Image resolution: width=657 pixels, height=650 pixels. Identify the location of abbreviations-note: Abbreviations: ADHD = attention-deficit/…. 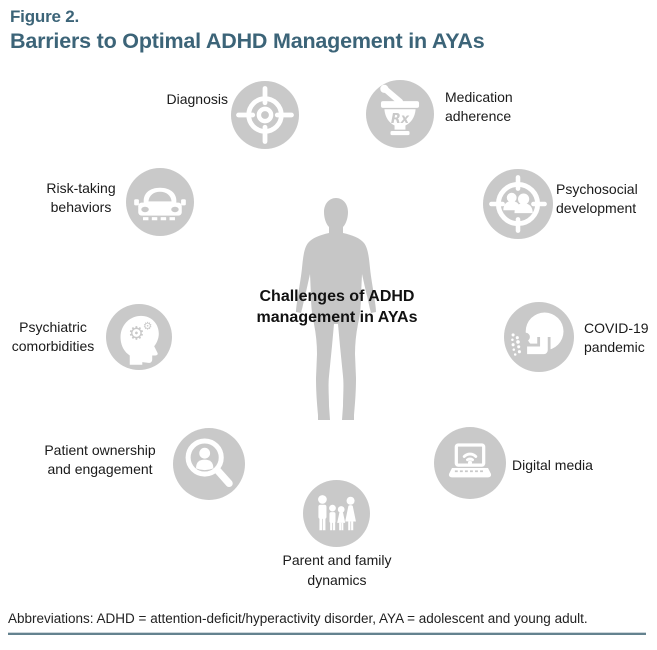
(298, 618).